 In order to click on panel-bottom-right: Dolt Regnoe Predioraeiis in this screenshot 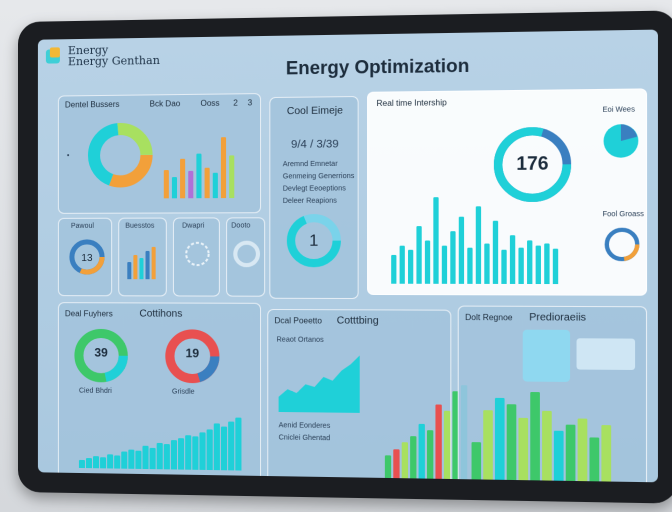, I will do `click(552, 394)`.